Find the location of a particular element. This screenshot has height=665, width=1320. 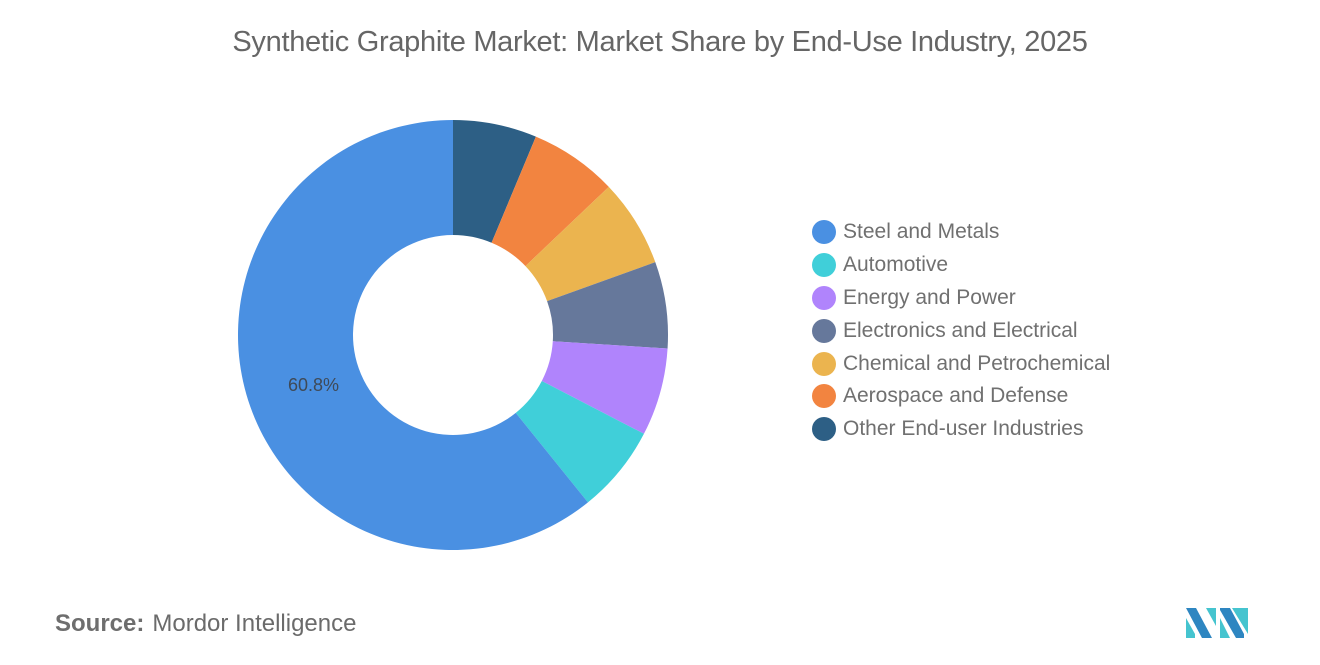

legend-label: Steel and Metals is located at coordinates (921, 232).